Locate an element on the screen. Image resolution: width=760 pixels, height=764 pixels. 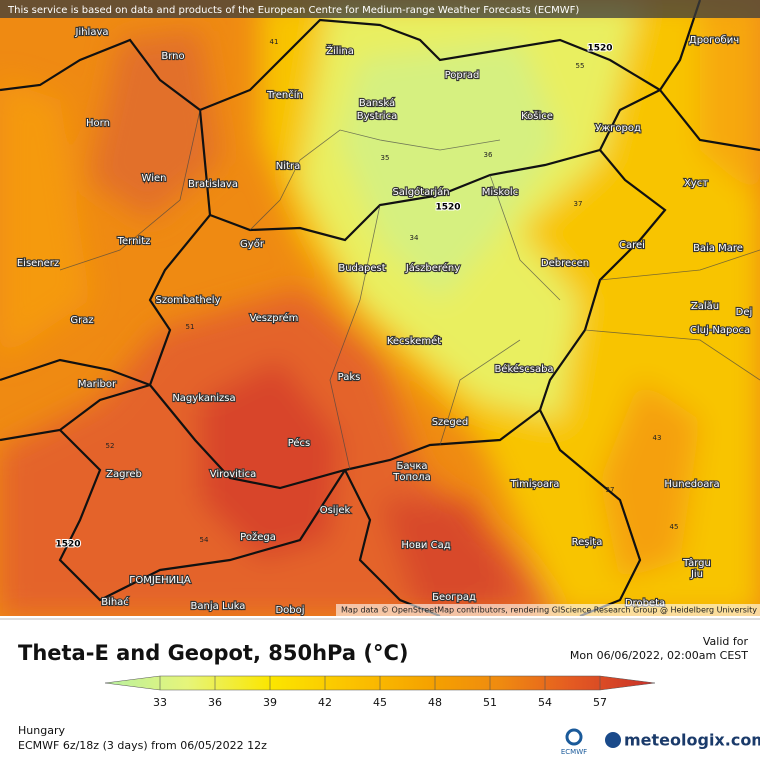
city-label: Osijek is located at coordinates (335, 510).